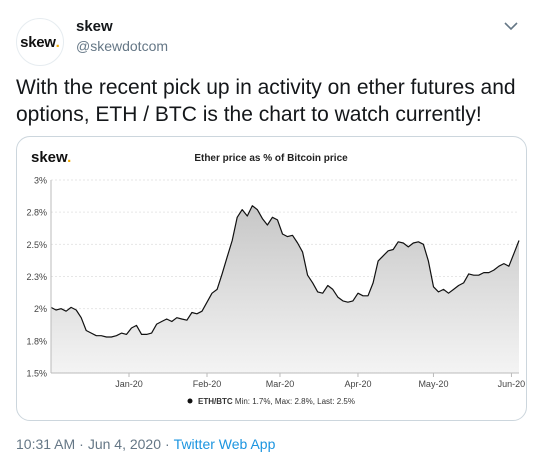 The image size is (539, 462). I want to click on y-tick-label: 2%, so click(40, 309).